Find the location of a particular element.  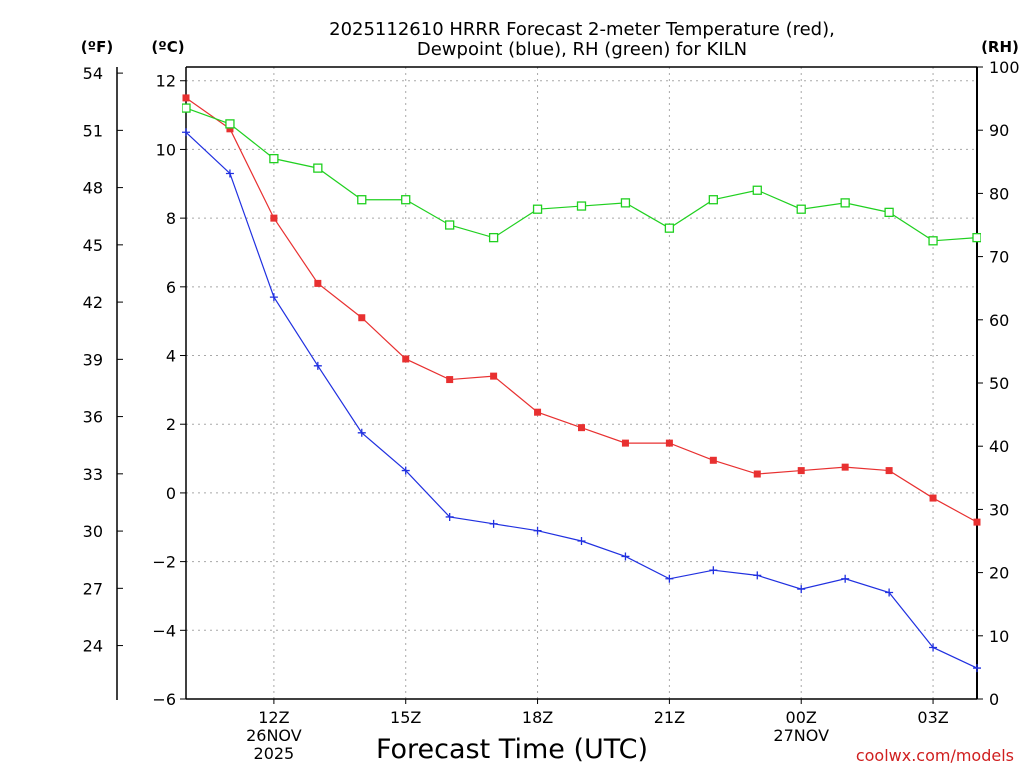

celsius-tick-label: −4 is located at coordinates (164, 630).